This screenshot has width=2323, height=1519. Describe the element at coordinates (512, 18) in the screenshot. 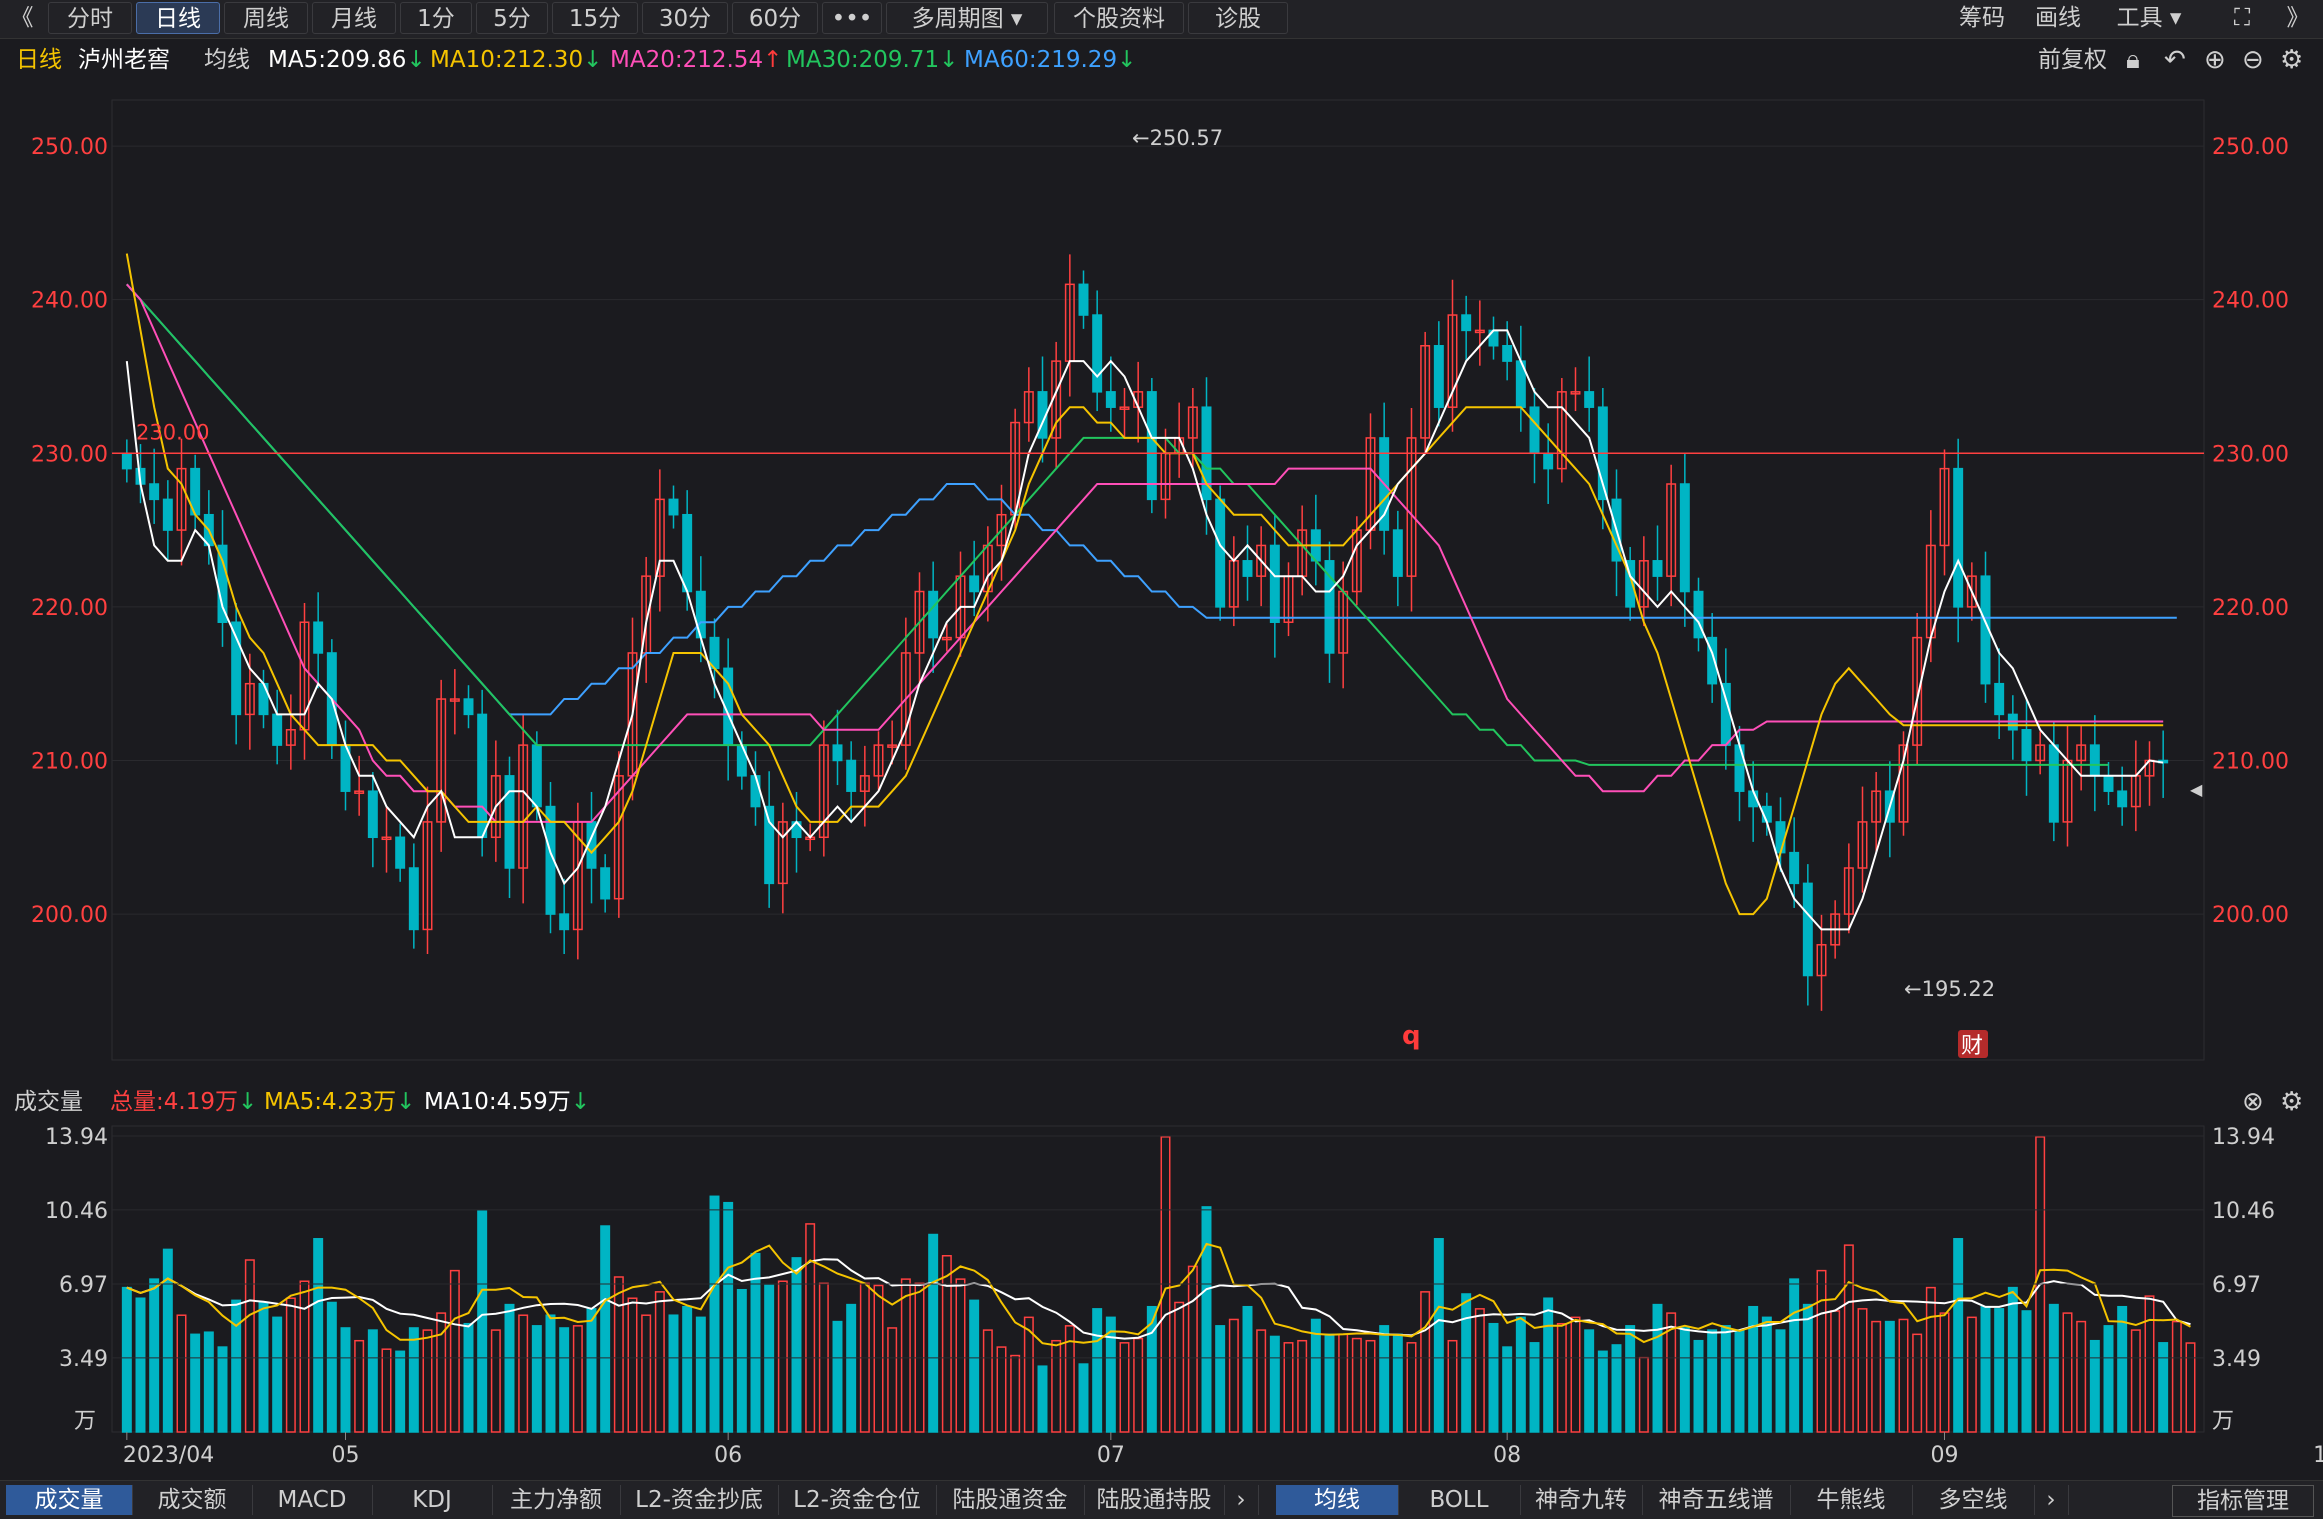

I see `tab-5min: 5分` at that location.